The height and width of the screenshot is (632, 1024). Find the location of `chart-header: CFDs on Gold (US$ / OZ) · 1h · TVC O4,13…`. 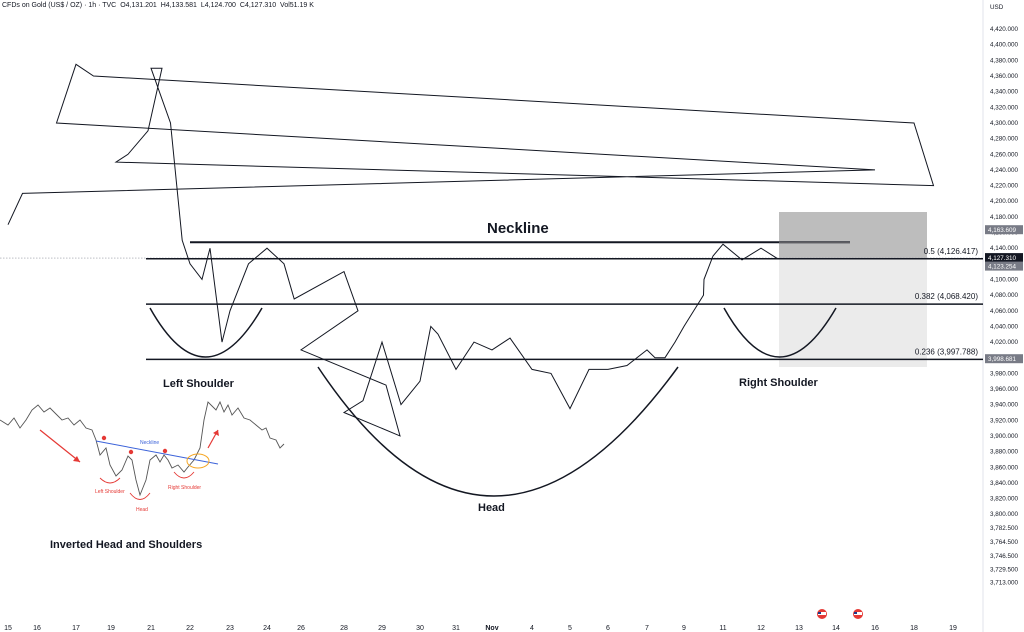

chart-header: CFDs on Gold (US$ / OZ) · 1h · TVC O4,13… is located at coordinates (159, 5).